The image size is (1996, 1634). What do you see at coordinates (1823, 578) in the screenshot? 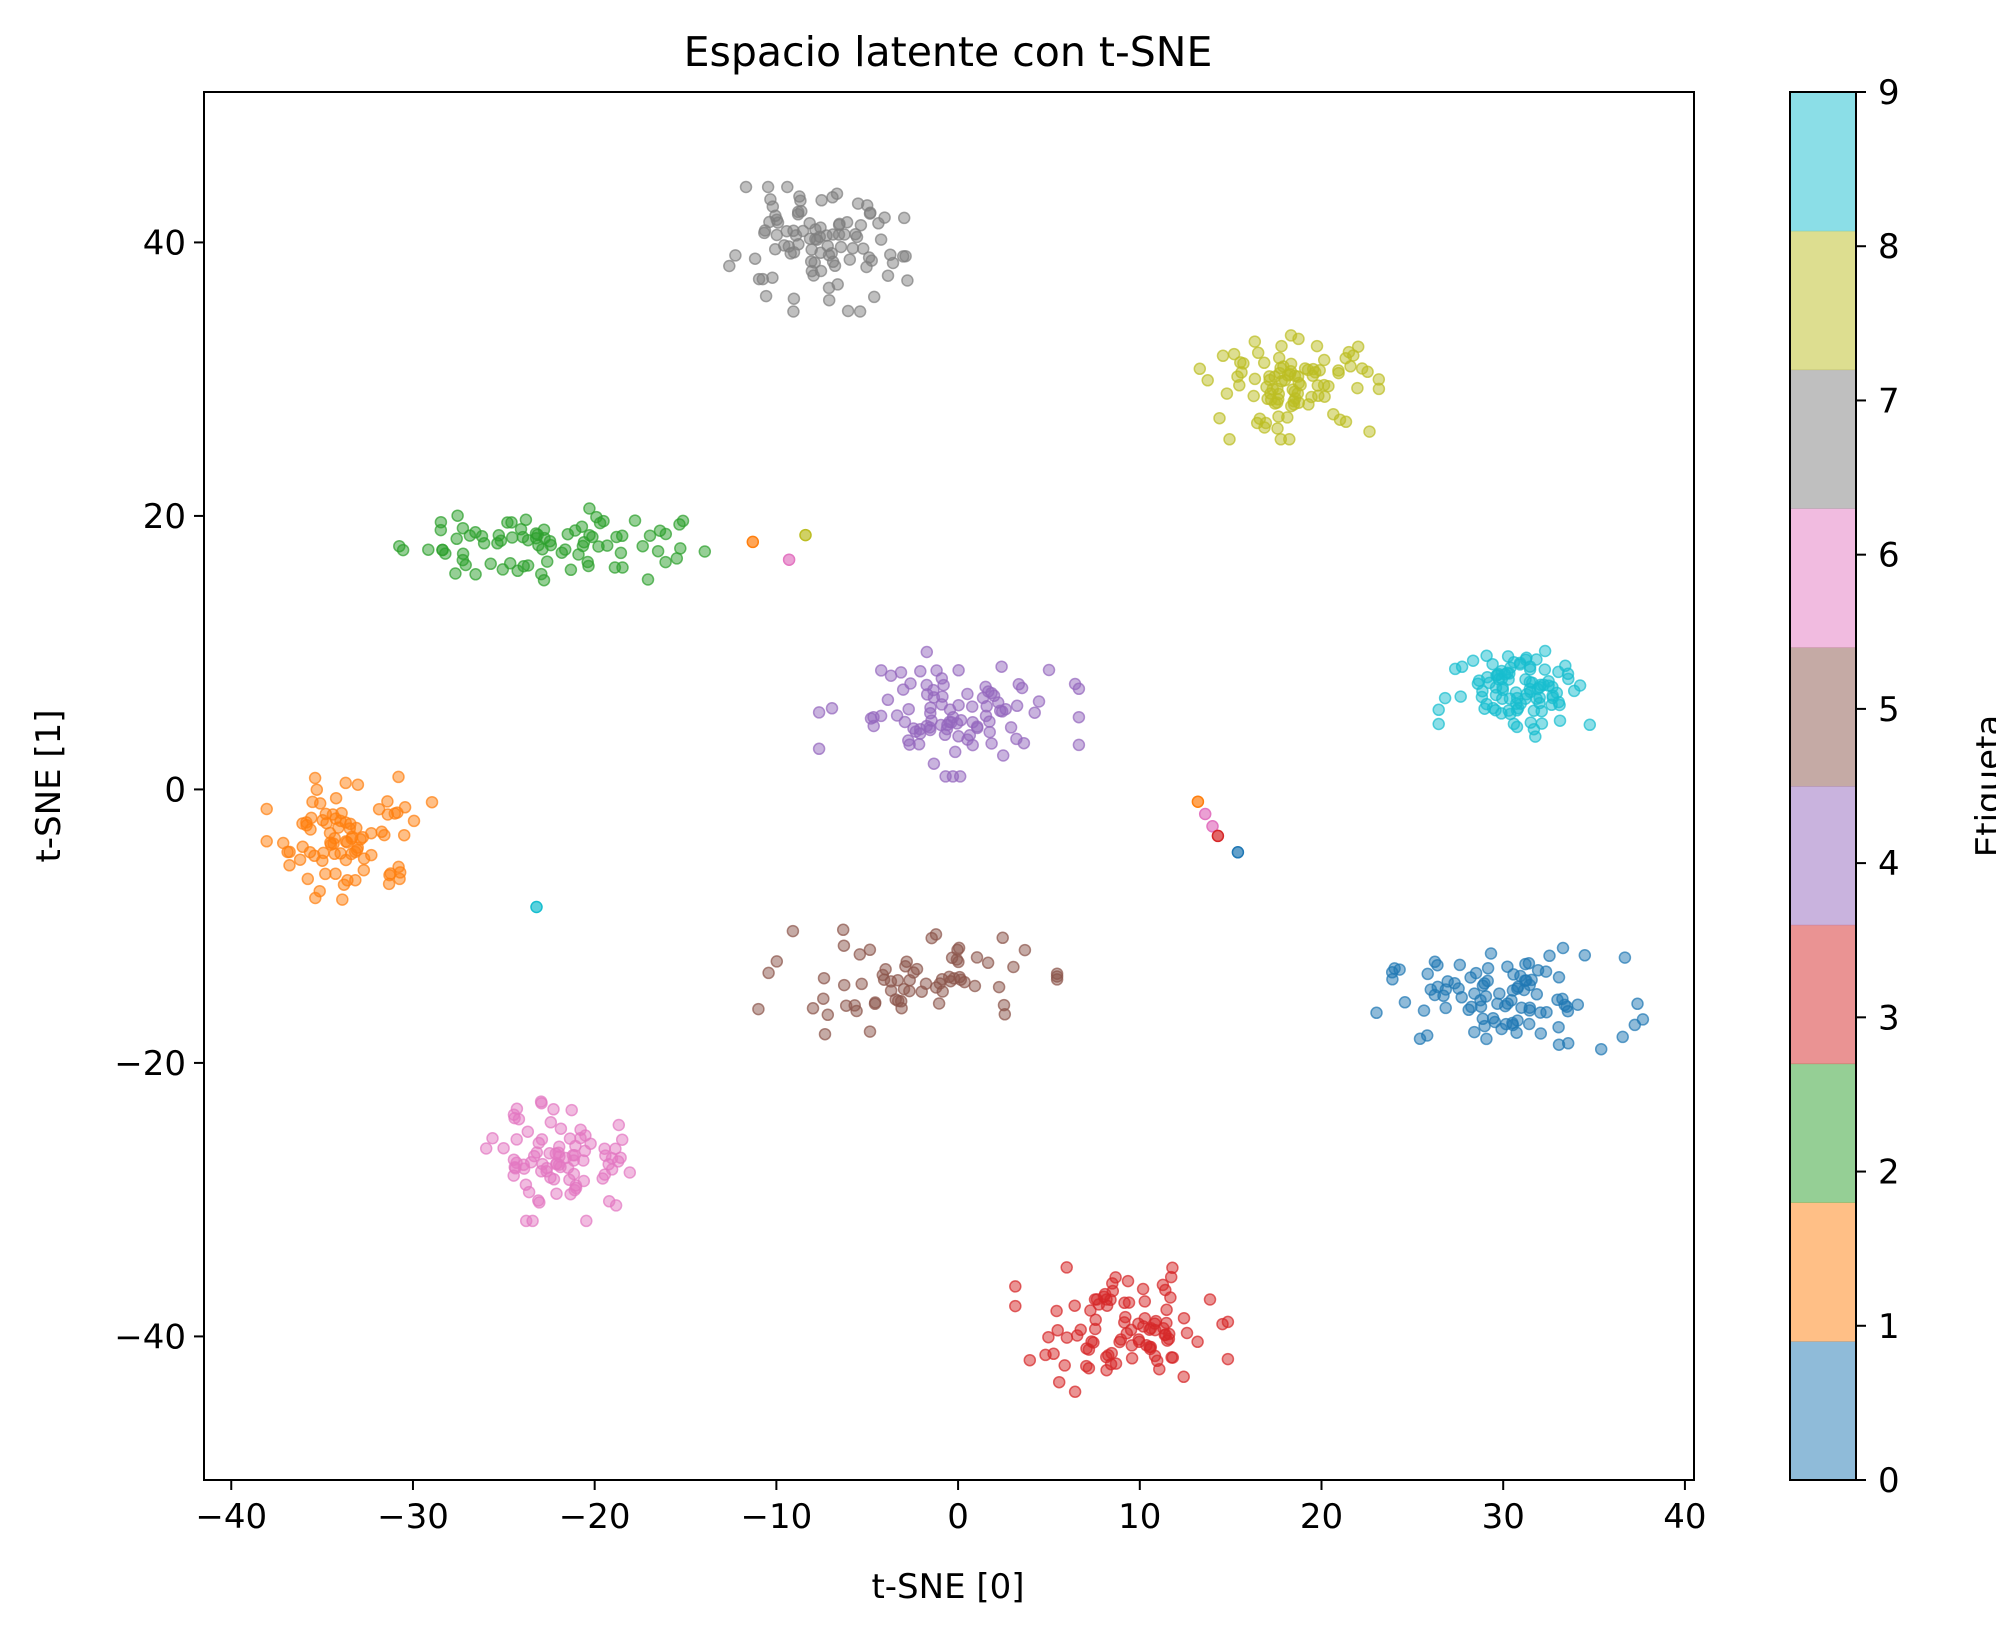
I see `colorbar-segment` at bounding box center [1823, 578].